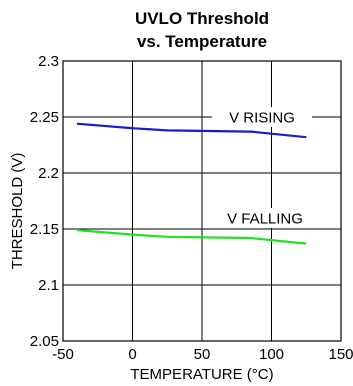  I want to click on series-line-v-rising, so click(191, 130).